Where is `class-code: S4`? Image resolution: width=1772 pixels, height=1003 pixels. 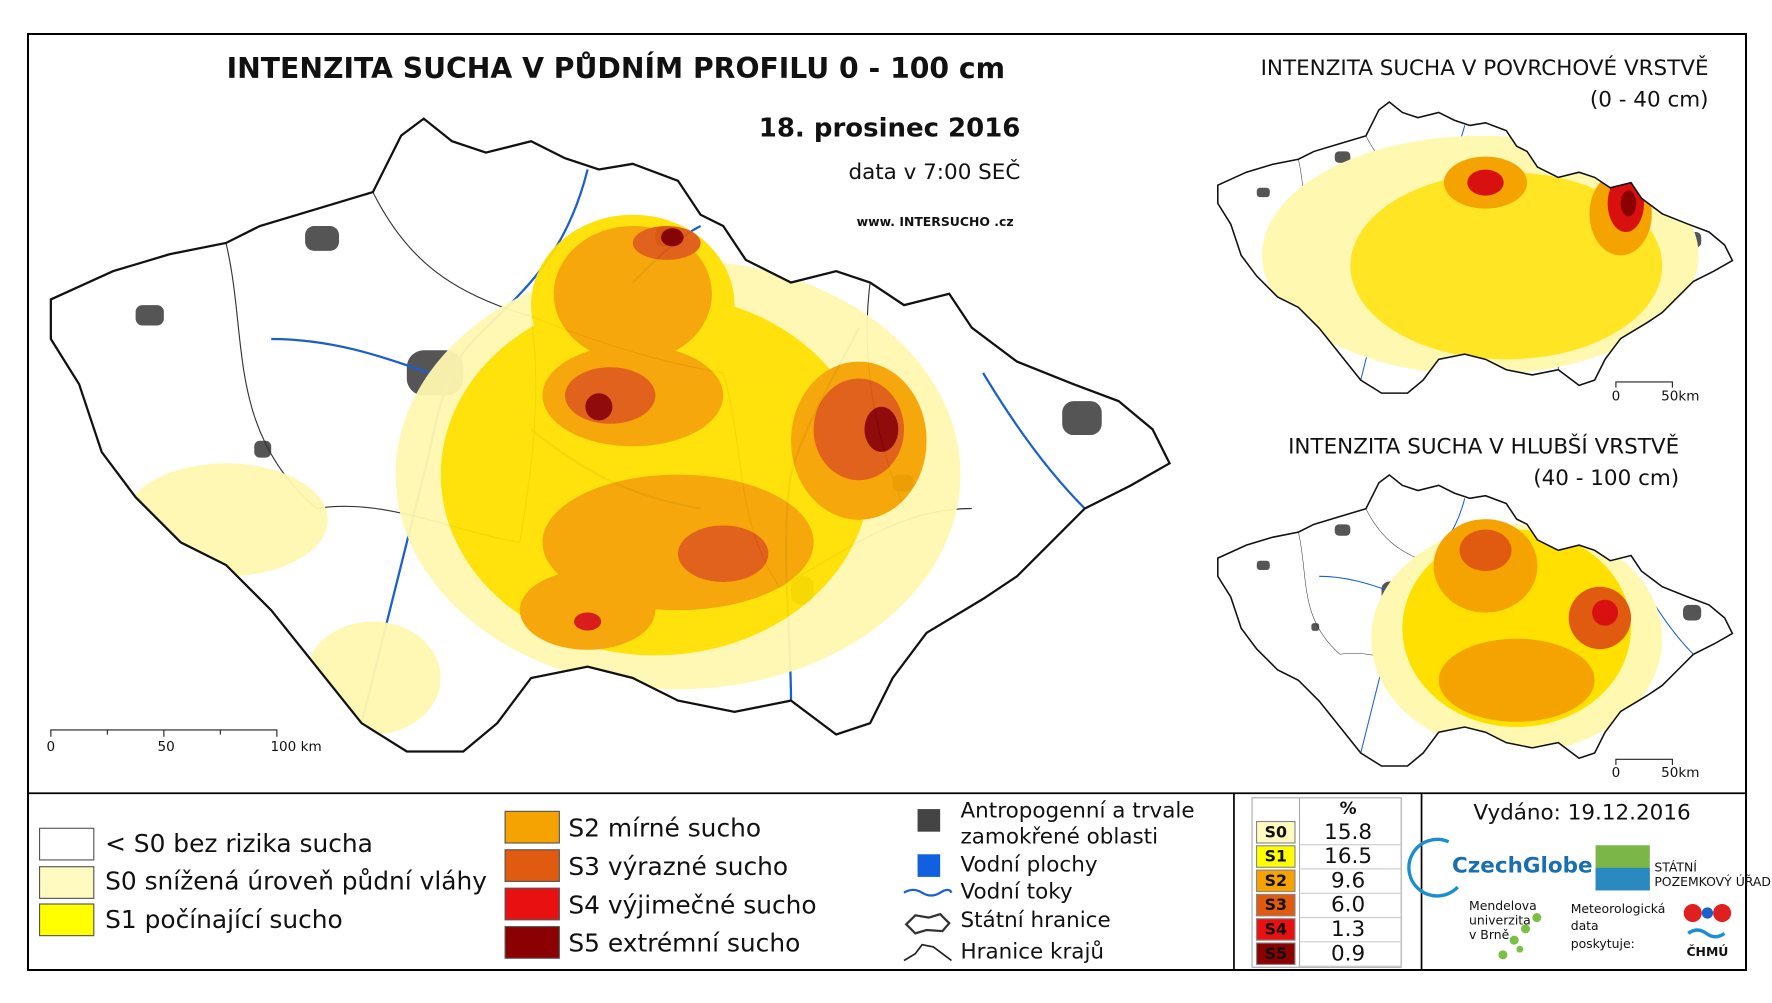 class-code: S4 is located at coordinates (1276, 928).